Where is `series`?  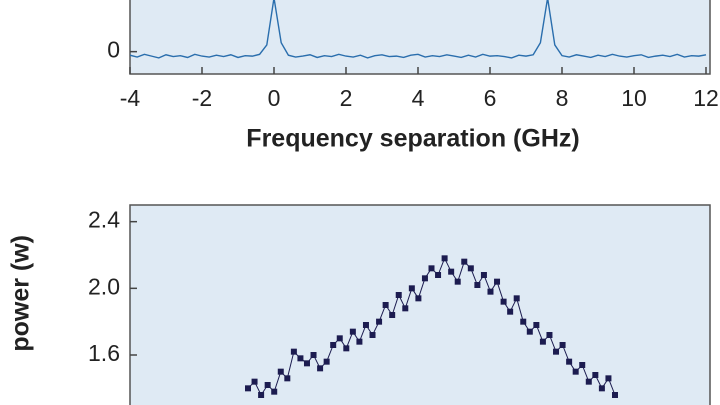
series is located at coordinates (418, 29).